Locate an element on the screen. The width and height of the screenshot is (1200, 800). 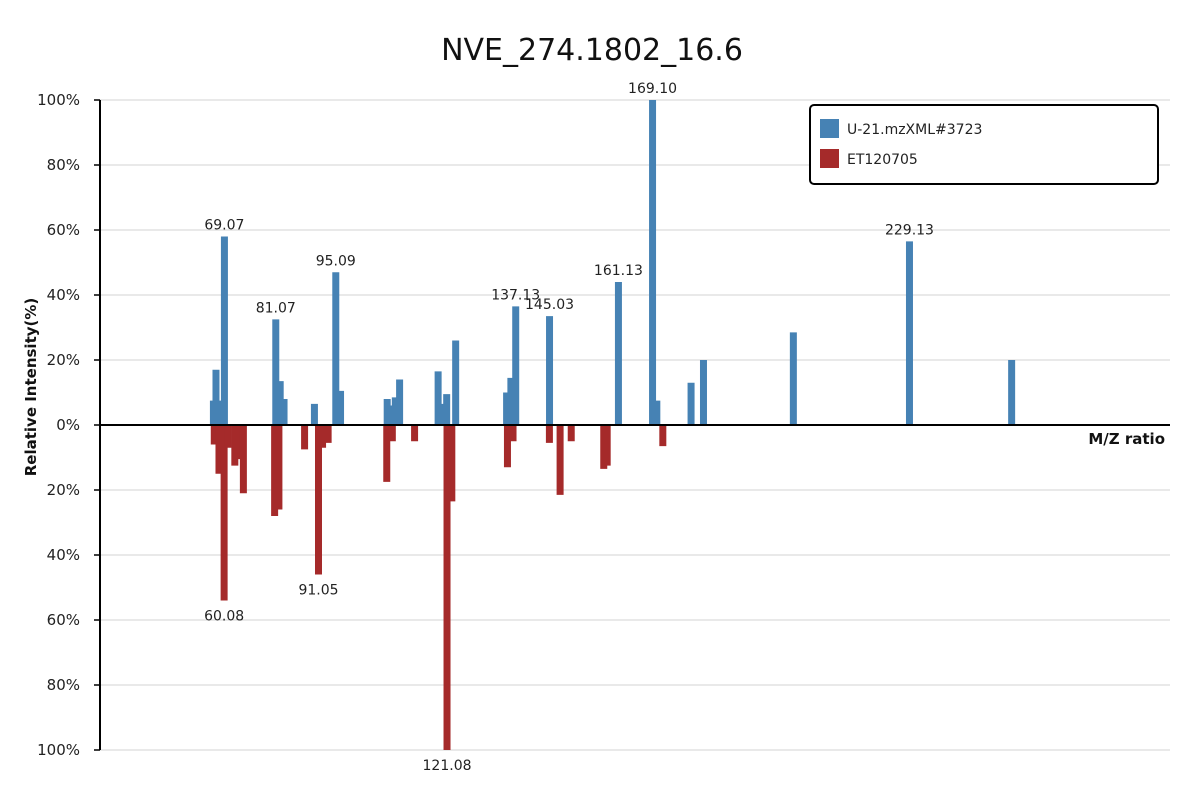
y-tick-label: 0% is located at coordinates (68, 425).